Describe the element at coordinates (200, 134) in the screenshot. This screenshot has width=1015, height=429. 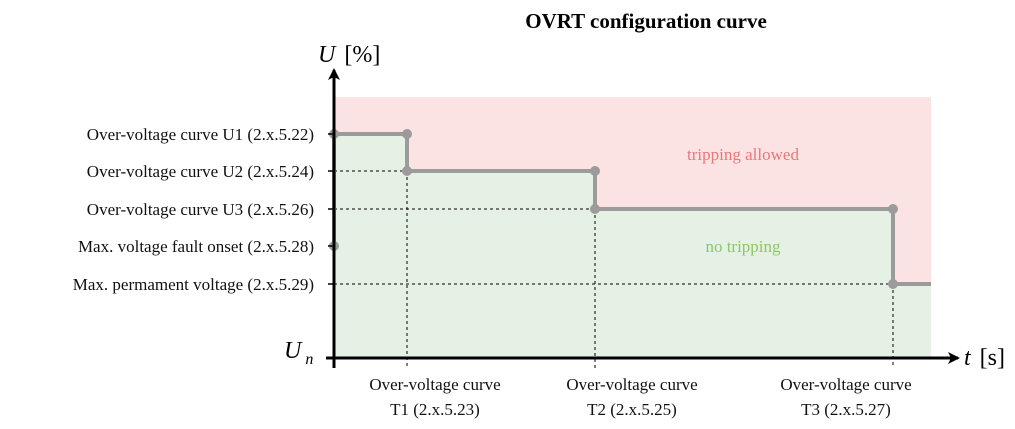
I see `label-u1: Over-voltage curve U1 (2.x.5.22)` at that location.